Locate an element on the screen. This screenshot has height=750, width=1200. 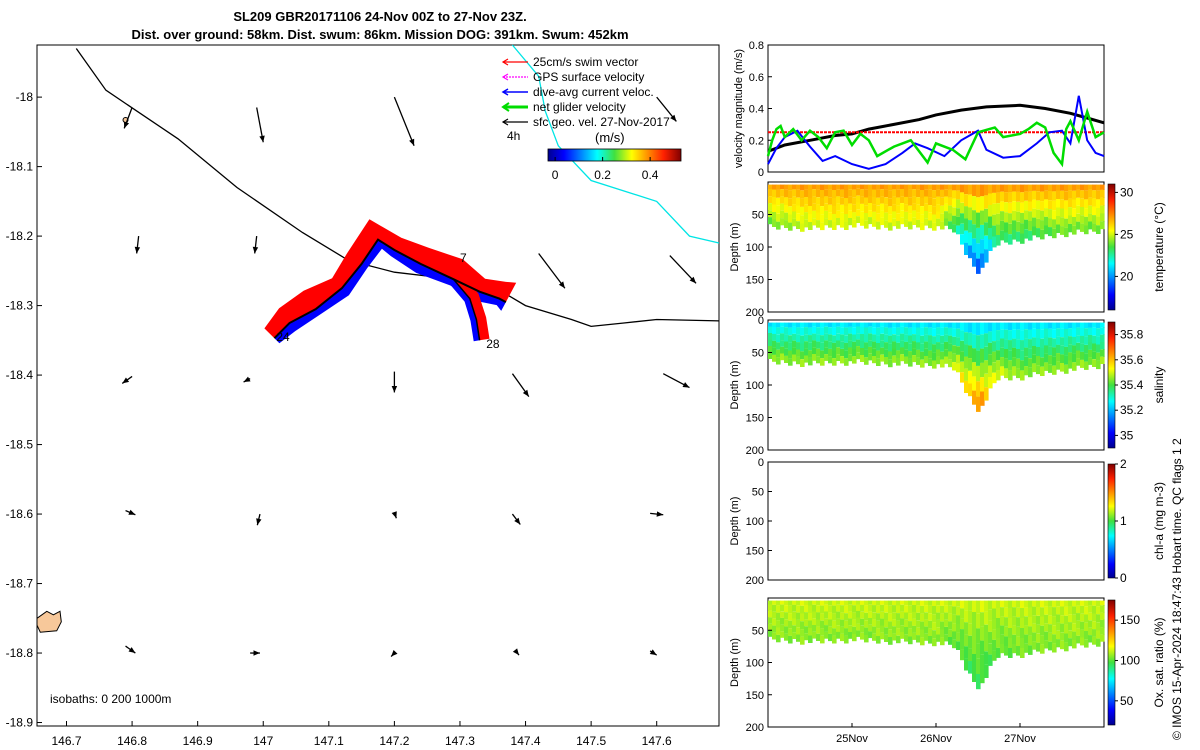
velocity-tick-label: 0 is located at coordinates (761, 173).